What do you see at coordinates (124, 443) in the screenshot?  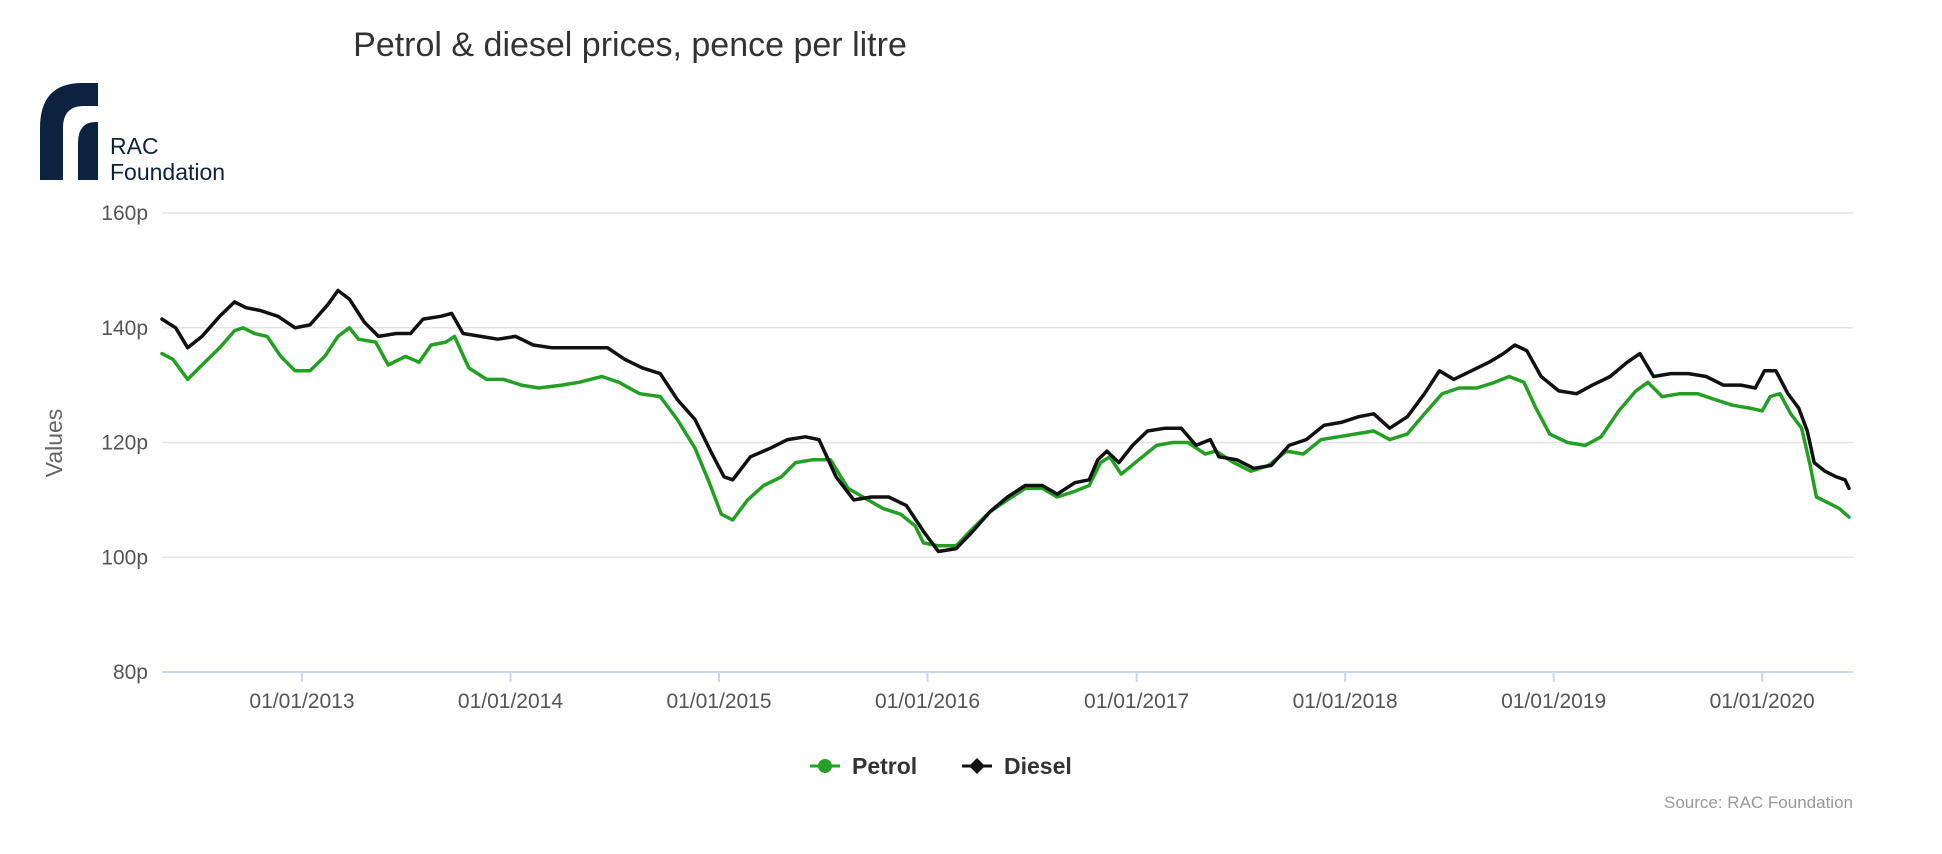 I see `y-tick-label: 120p` at bounding box center [124, 443].